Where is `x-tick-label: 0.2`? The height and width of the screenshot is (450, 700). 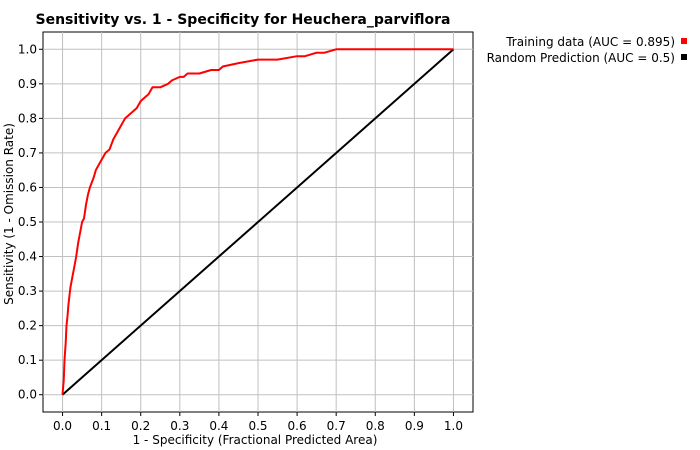
x-tick-label: 0.2 is located at coordinates (140, 426).